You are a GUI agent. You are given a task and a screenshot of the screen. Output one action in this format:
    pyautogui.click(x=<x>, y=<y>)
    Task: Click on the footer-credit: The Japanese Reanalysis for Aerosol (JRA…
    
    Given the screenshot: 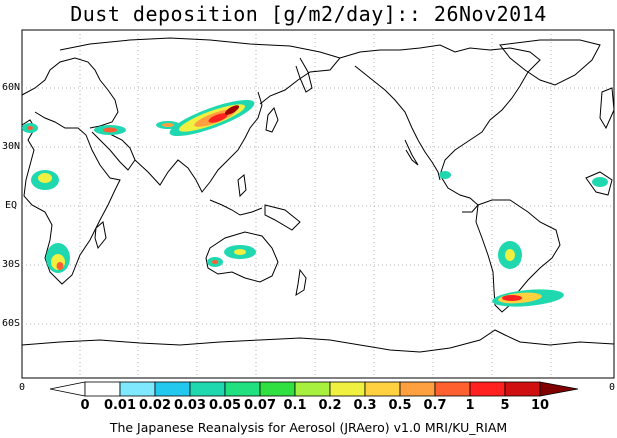 What is the action you would take?
    pyautogui.click(x=308, y=427)
    